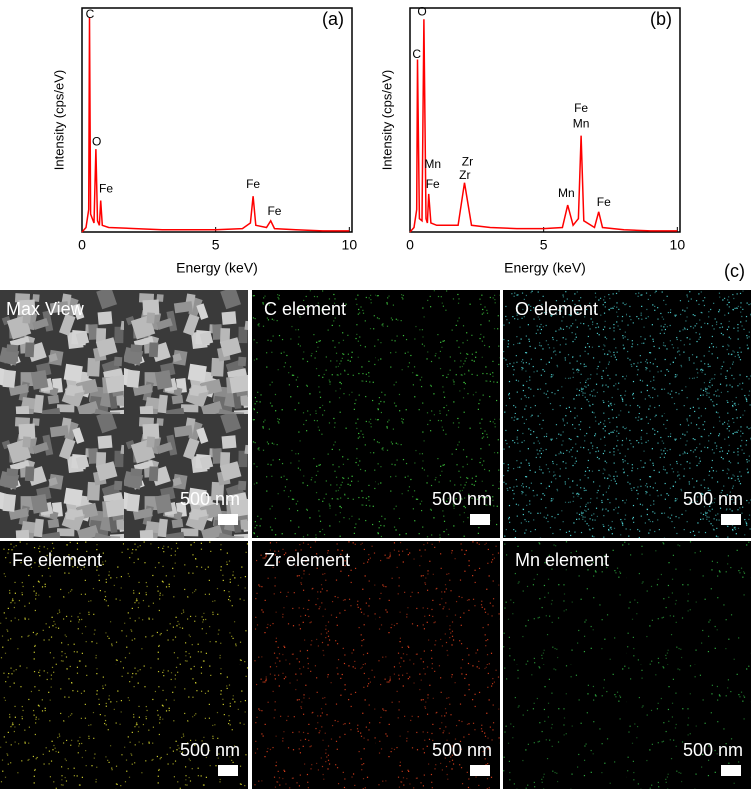  Describe the element at coordinates (333, 19) in the screenshot. I see `panel-label: (a)` at that location.